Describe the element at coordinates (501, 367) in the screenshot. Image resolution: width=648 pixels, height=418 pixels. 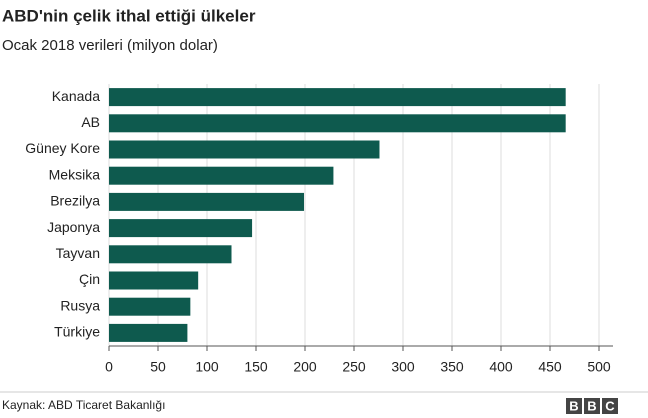
I see `x-tick-label: 400` at that location.